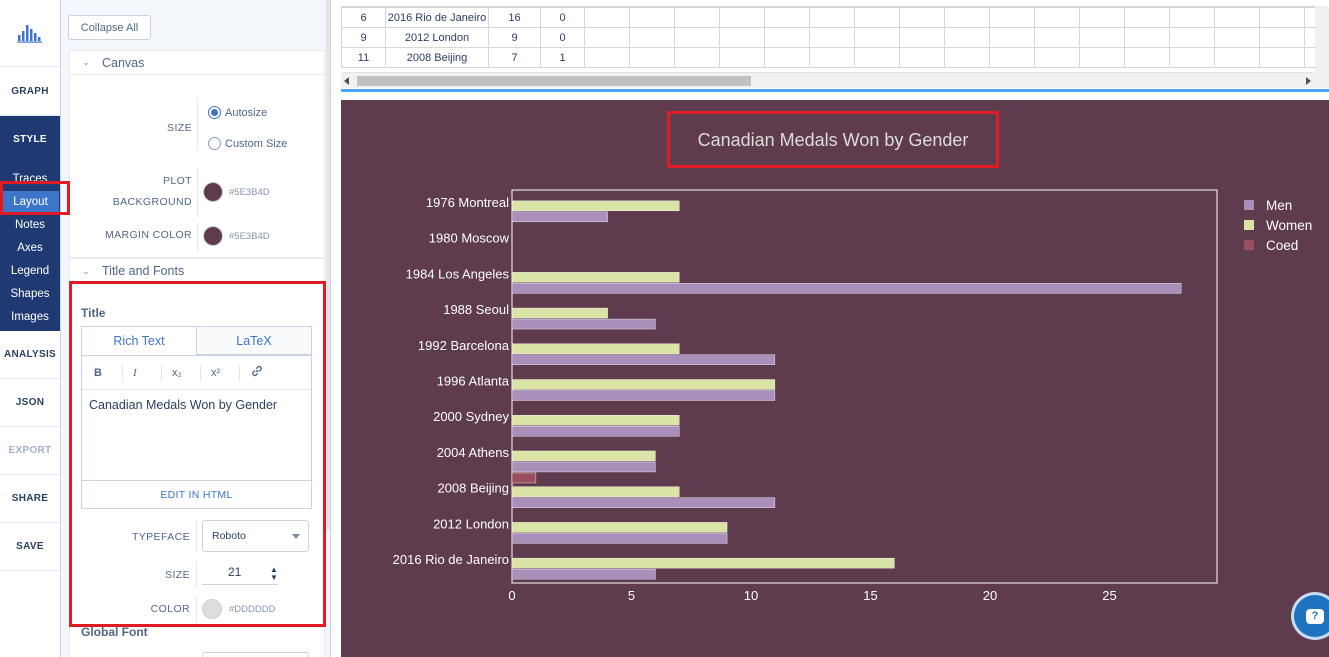  What do you see at coordinates (30, 547) in the screenshot?
I see `nav-save: SAVE` at bounding box center [30, 547].